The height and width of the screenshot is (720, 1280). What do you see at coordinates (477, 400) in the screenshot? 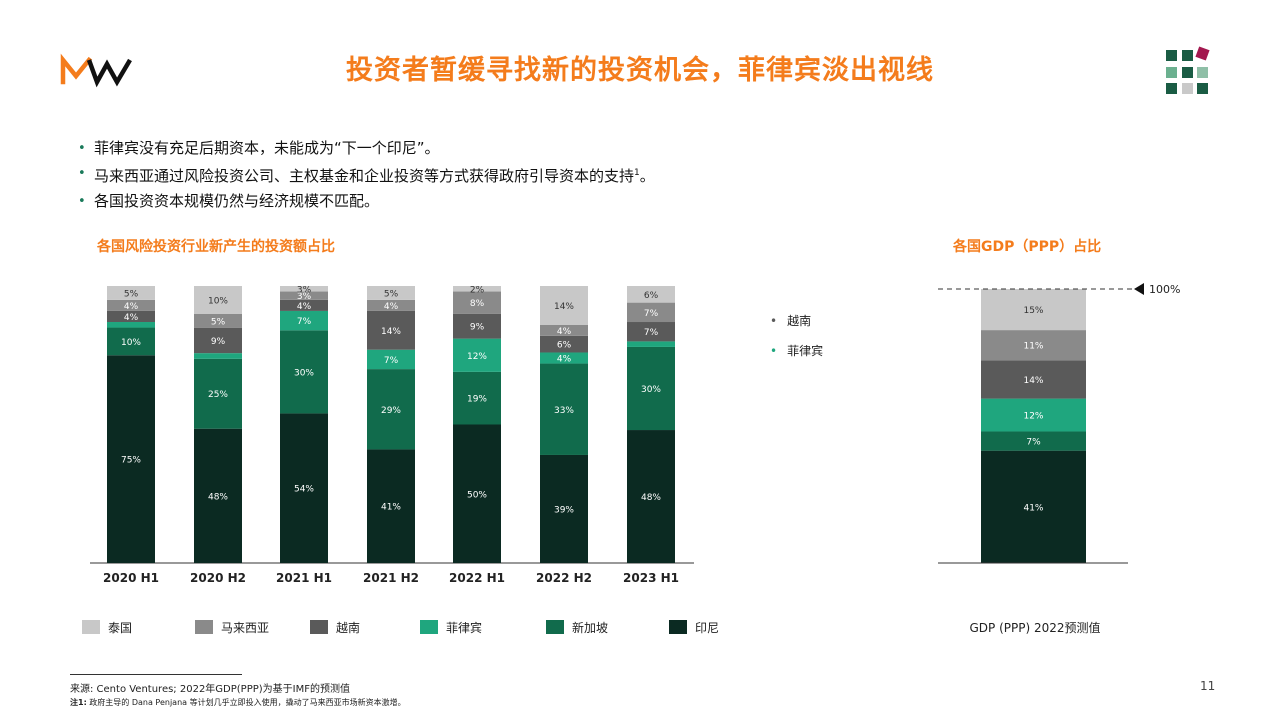
I see `data-label: 19%` at bounding box center [477, 400].